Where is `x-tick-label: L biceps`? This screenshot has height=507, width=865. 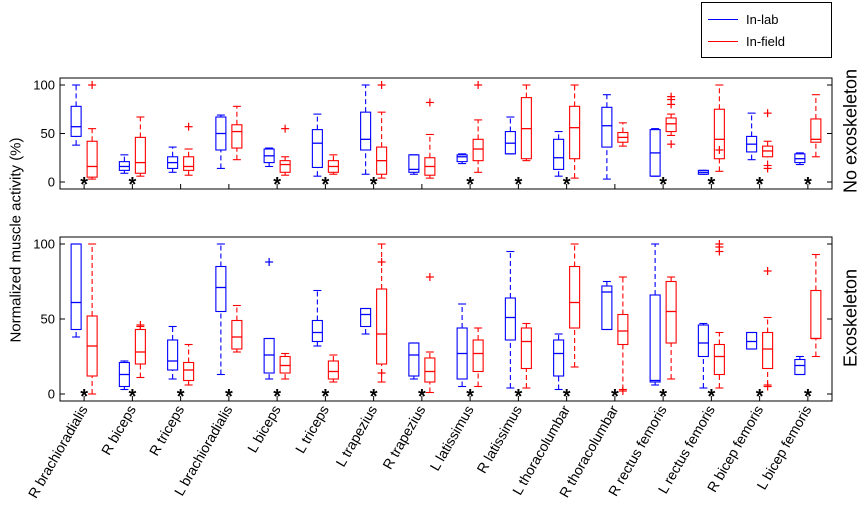
x-tick-label: L biceps is located at coordinates (264, 429).